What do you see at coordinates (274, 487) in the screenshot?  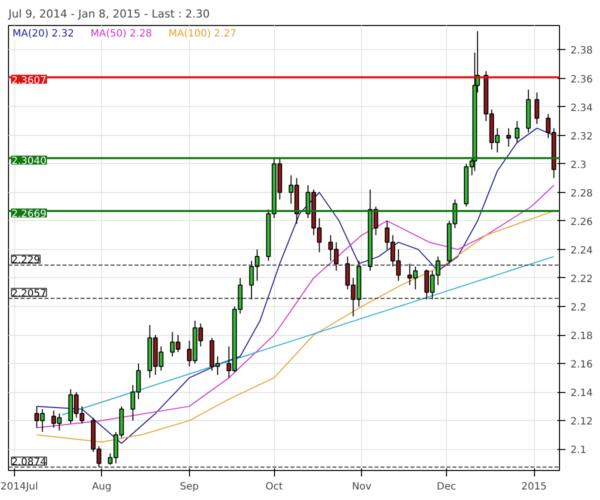 I see `x-tick-label: Oct` at bounding box center [274, 487].